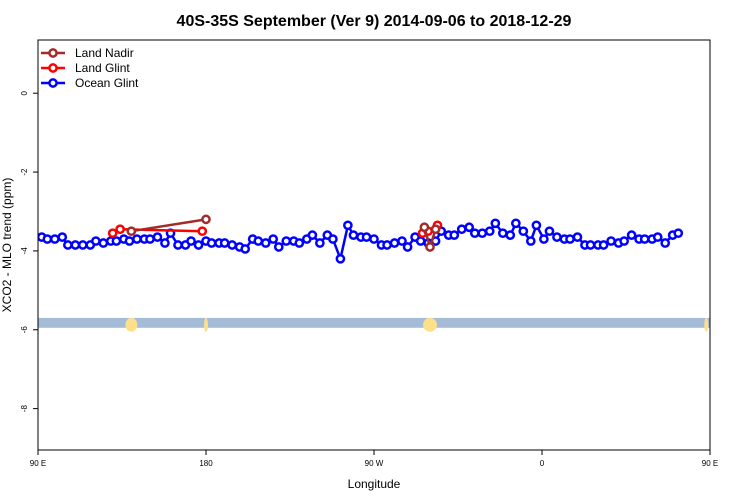  Describe the element at coordinates (24, 330) in the screenshot. I see `y-tick-label: -6` at that location.